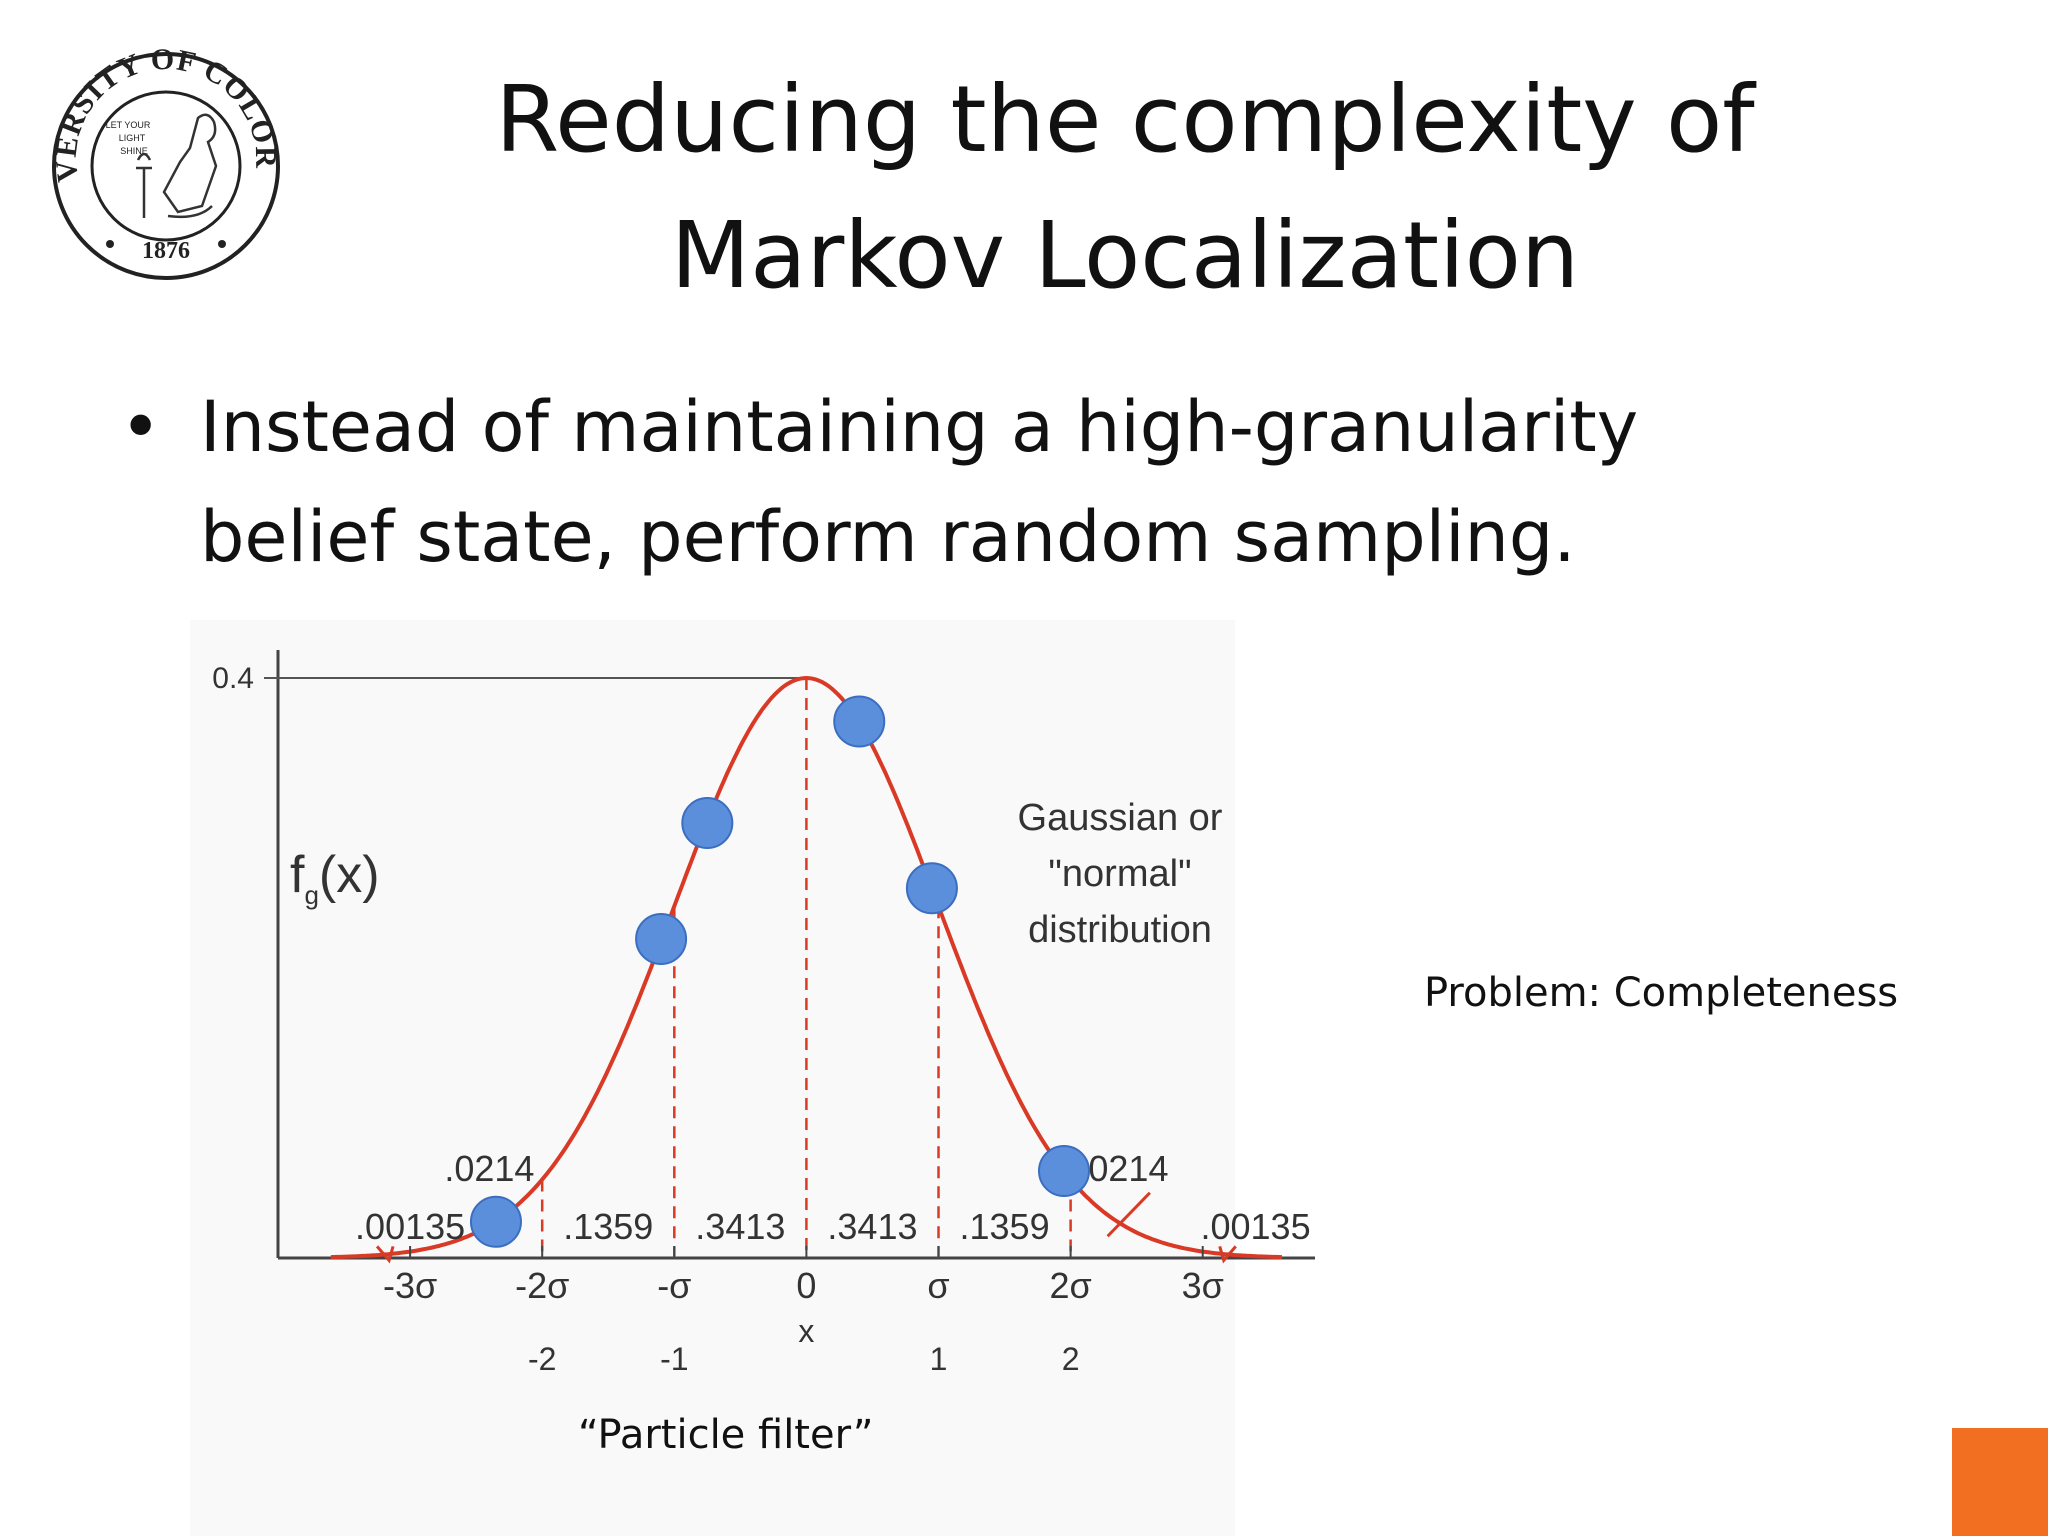 The height and width of the screenshot is (1536, 2048). I want to click on x-tick-label: -3σ, so click(410, 1285).